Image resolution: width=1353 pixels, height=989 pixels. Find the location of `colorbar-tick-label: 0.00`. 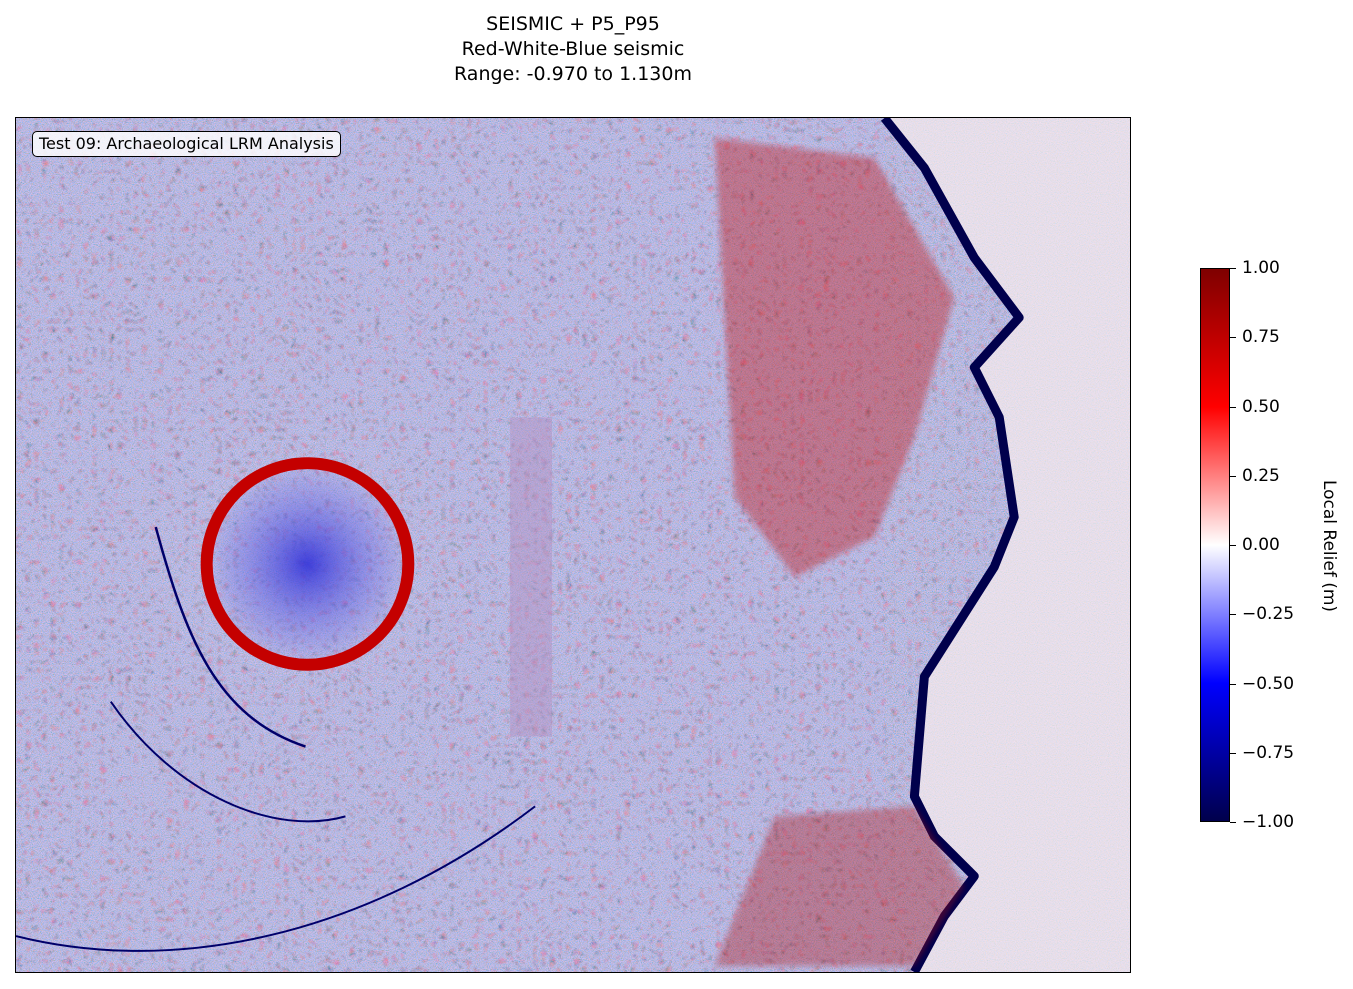

colorbar-tick-label: 0.00 is located at coordinates (1261, 545).